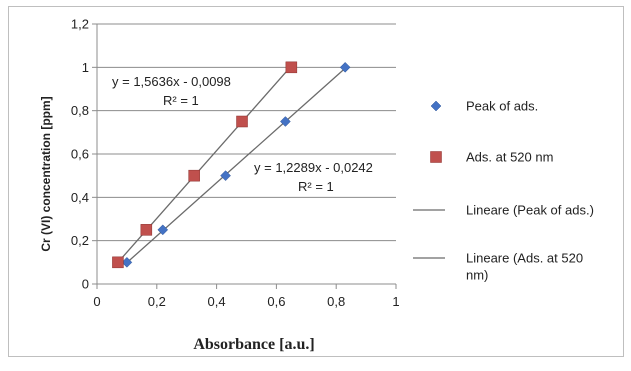  Describe the element at coordinates (85, 284) in the screenshot. I see `y-tick-label: 0` at that location.